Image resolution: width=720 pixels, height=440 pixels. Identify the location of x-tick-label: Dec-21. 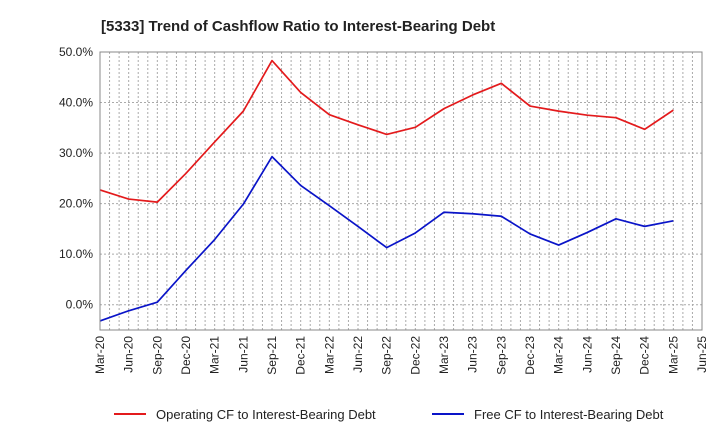
(301, 355).